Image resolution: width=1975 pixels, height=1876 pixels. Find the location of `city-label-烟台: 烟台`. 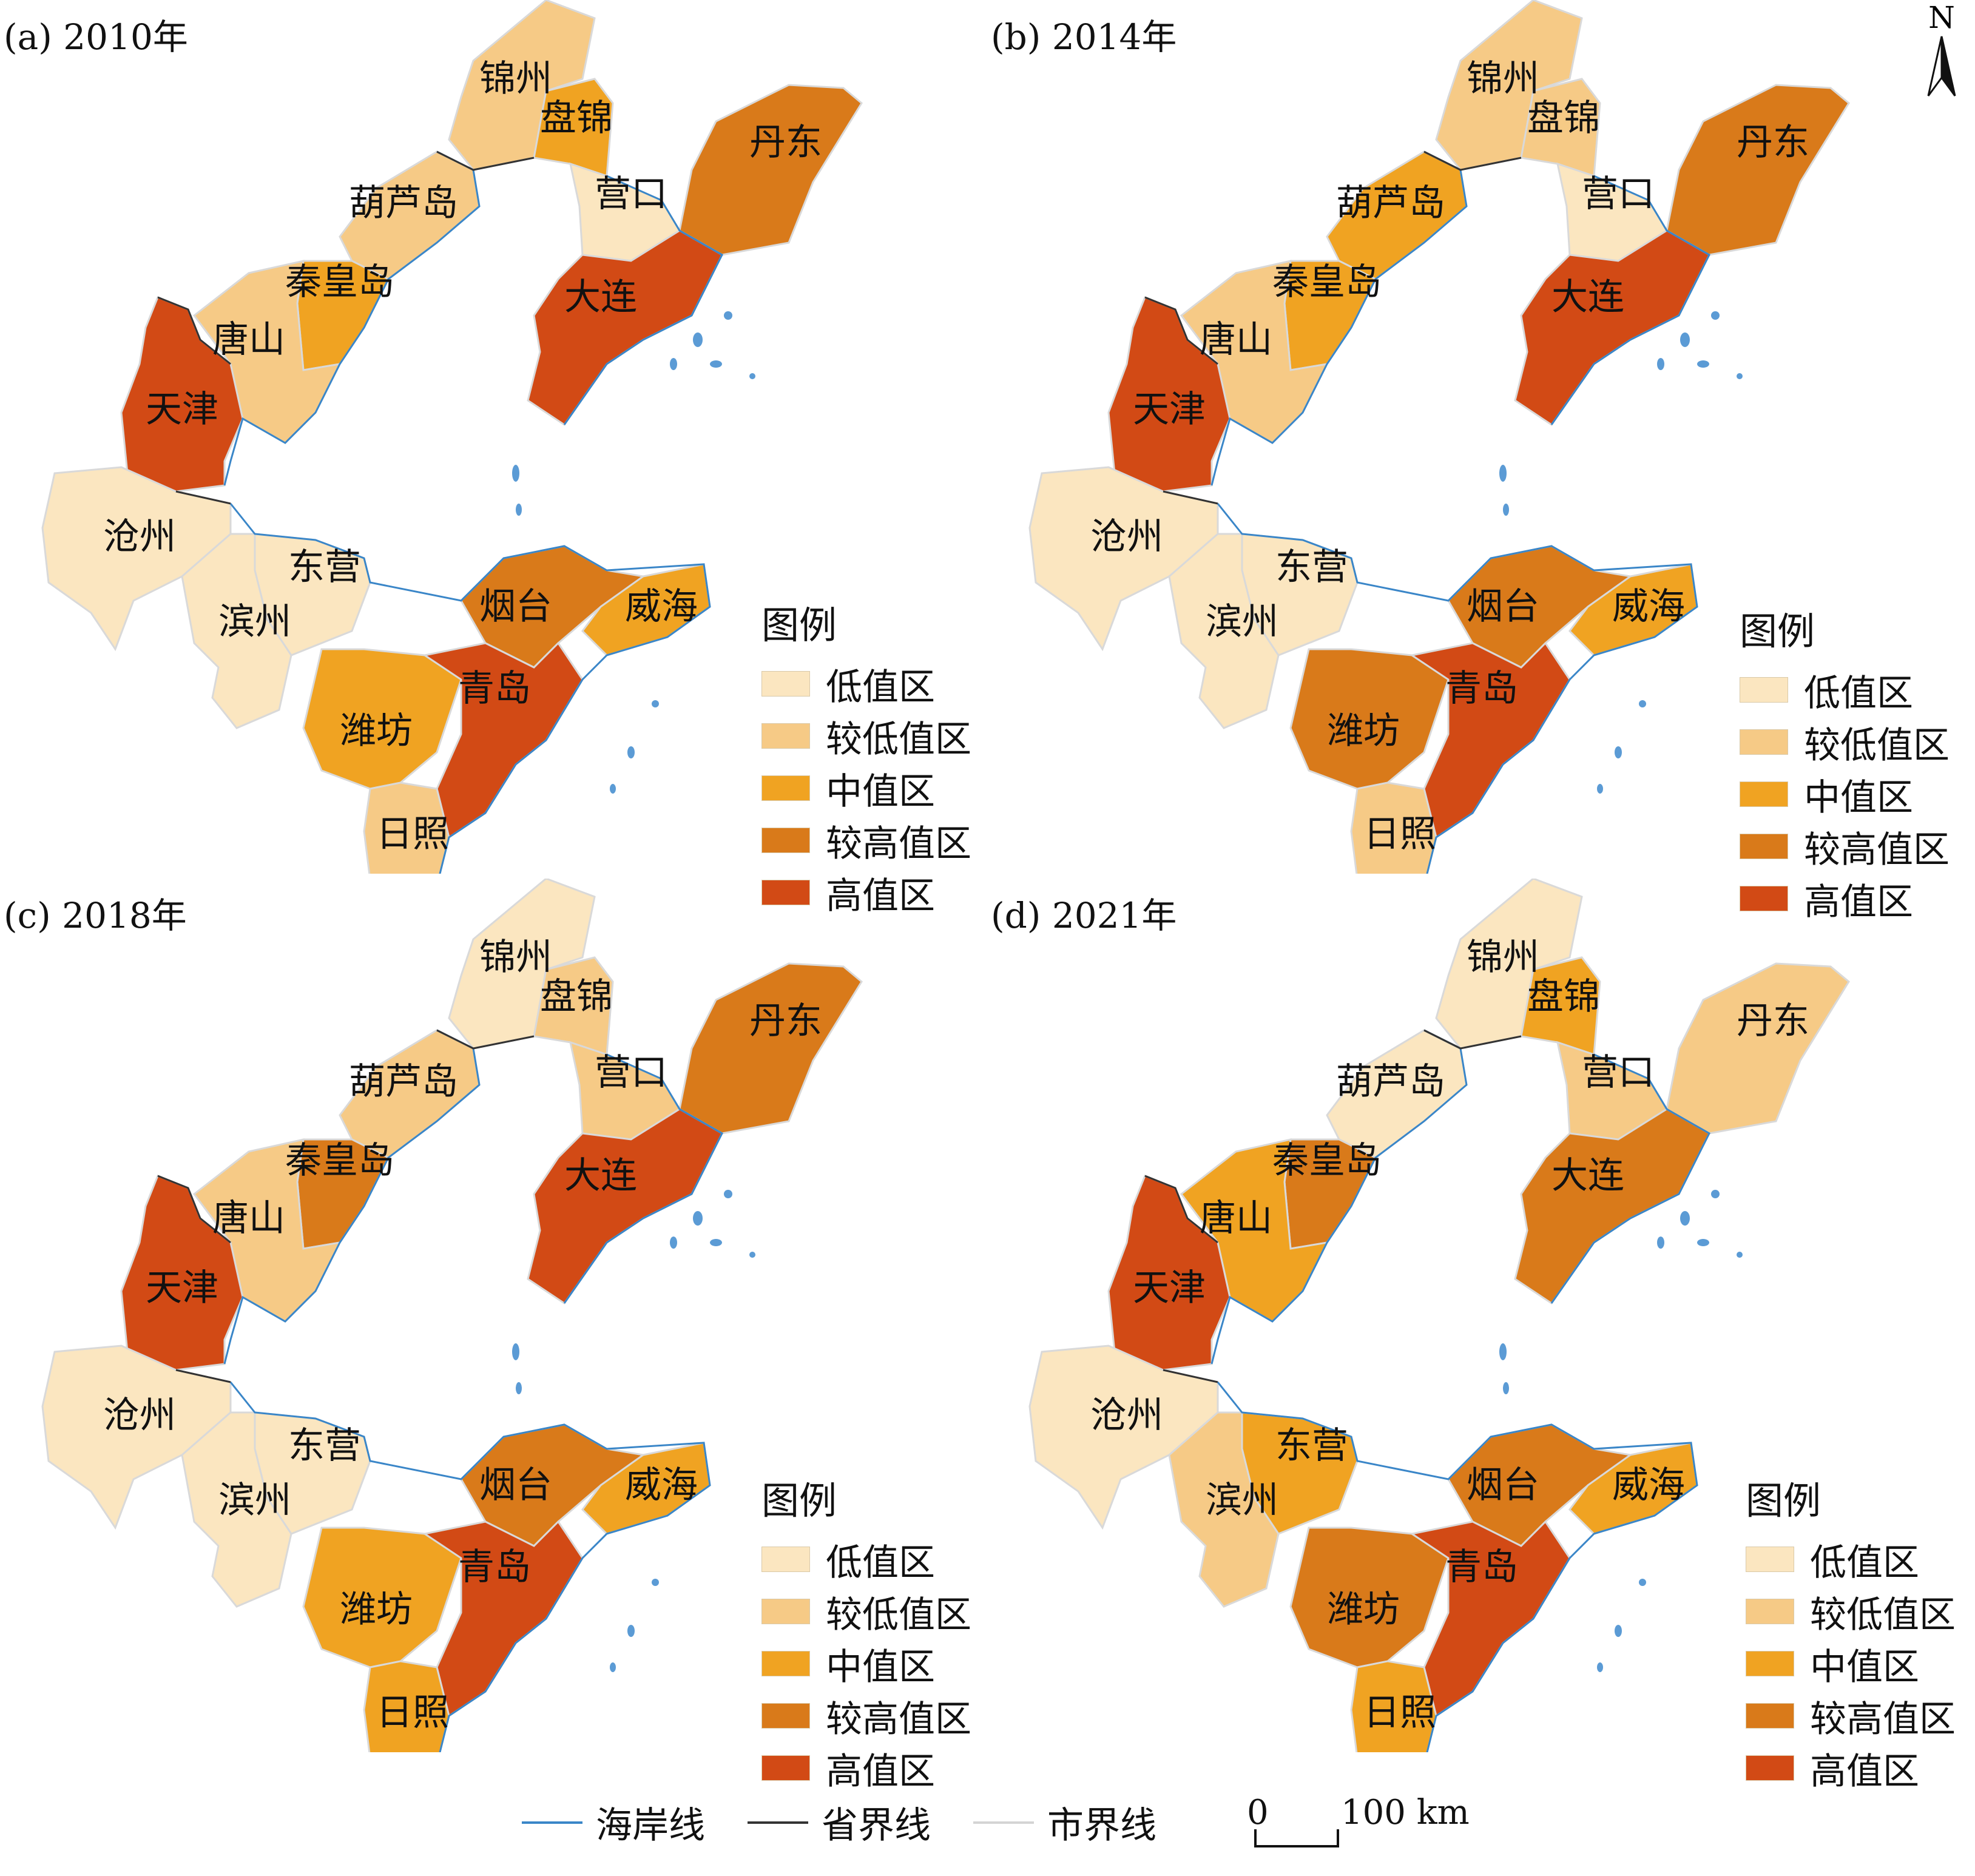

city-label-烟台: 烟台 is located at coordinates (515, 606).